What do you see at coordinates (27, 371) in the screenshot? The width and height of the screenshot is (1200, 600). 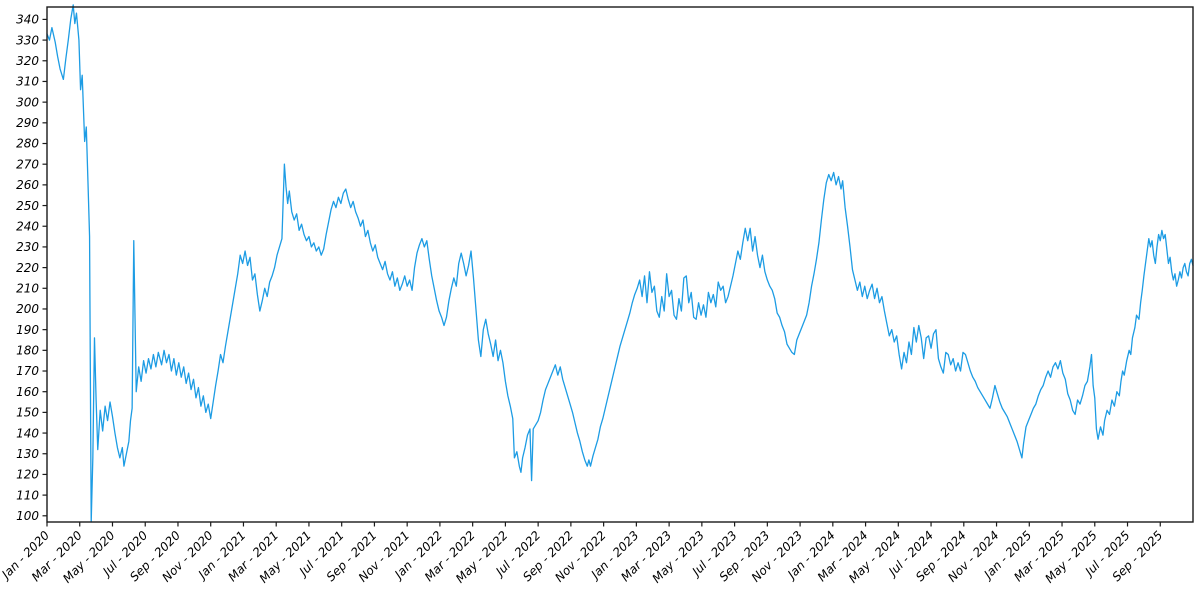 I see `y-axis-tick-label: 170` at bounding box center [27, 371].